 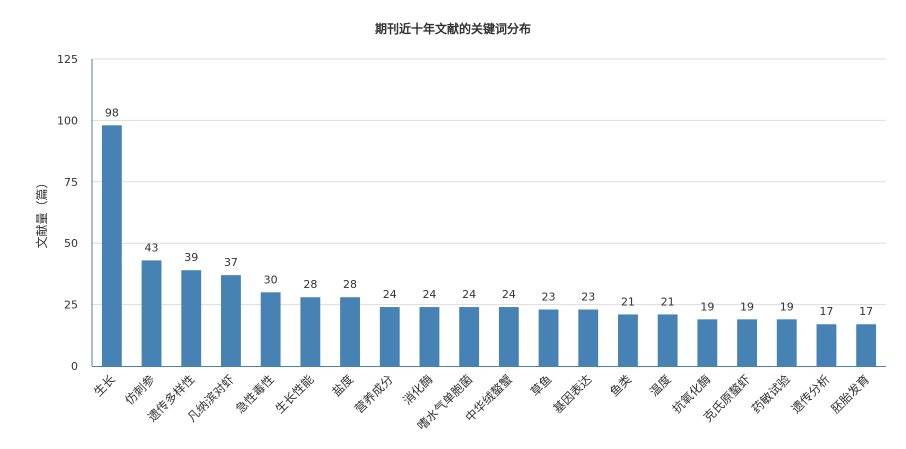 I want to click on y-tick-label: 0, so click(x=74, y=366).